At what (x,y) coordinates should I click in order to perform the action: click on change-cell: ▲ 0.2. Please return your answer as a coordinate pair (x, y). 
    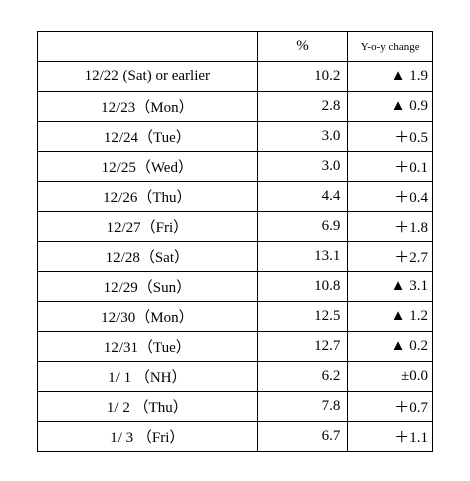
    Looking at the image, I should click on (390, 346).